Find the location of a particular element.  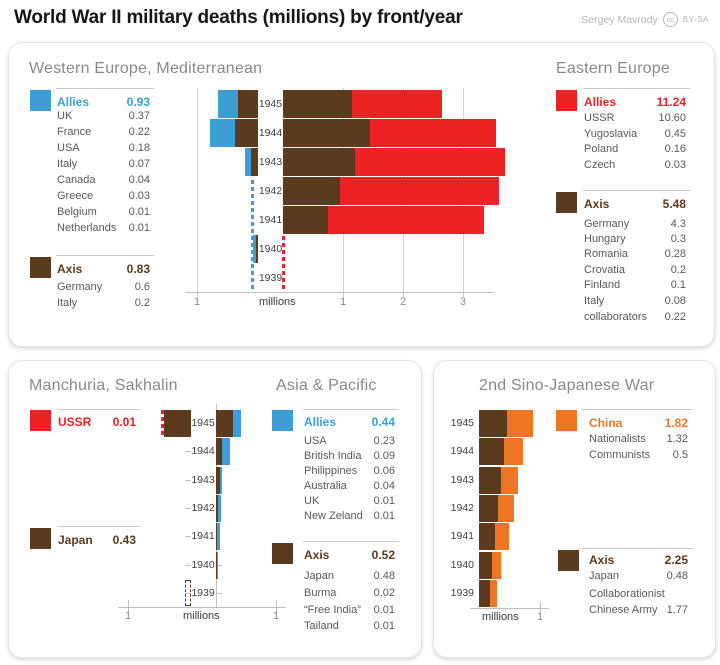

legend-group-label-eastern-axis: Axis is located at coordinates (597, 204).